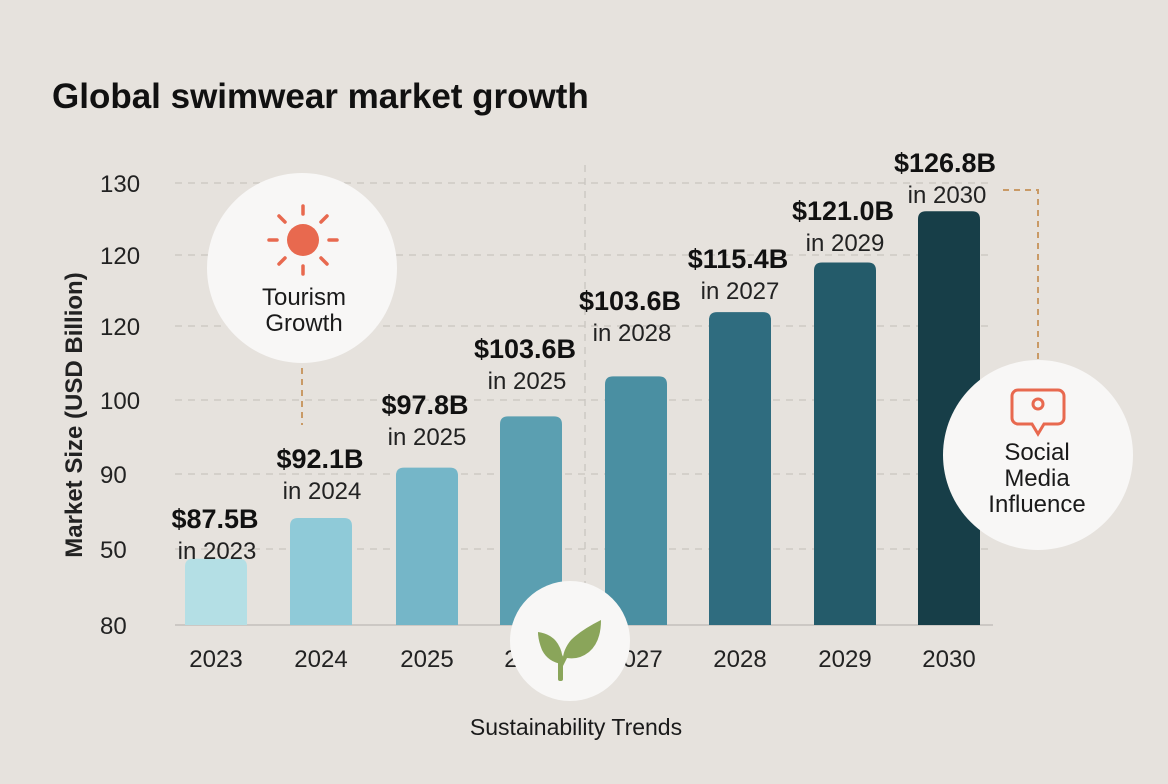 This screenshot has width=1168, height=784. I want to click on bar-2029, so click(845, 443).